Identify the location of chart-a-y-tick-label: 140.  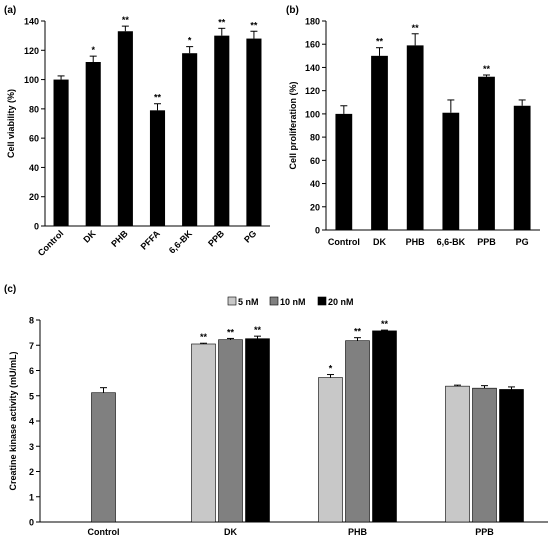
(31, 22).